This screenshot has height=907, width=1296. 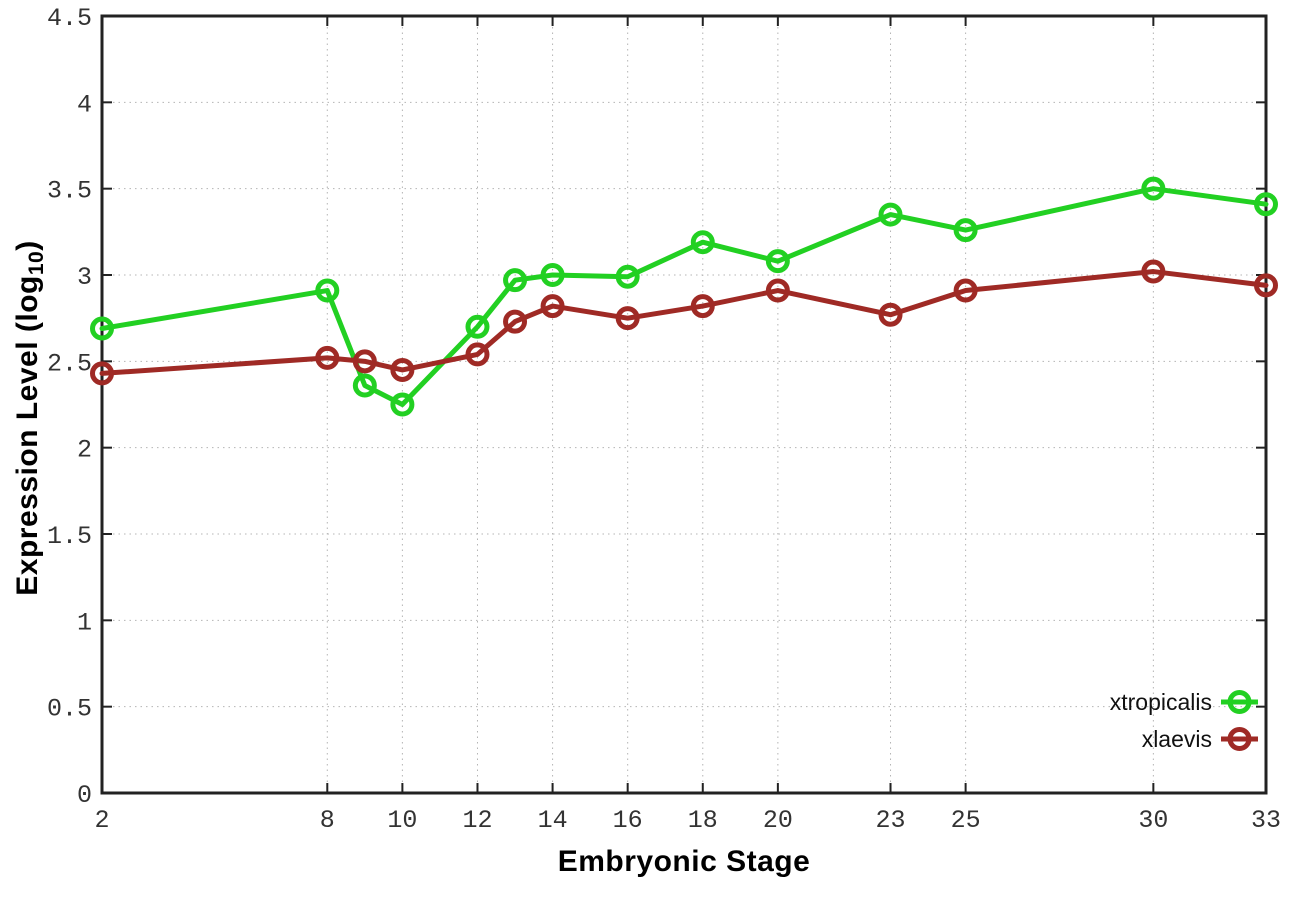 I want to click on y-tick-label-0: 0, so click(x=84, y=795).